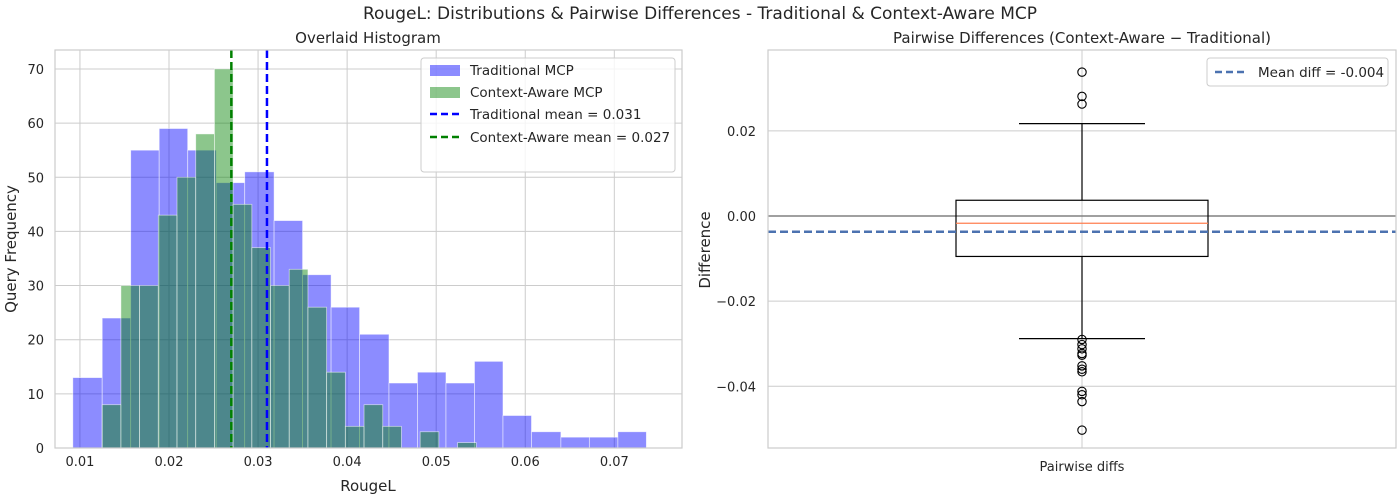 Image resolution: width=1400 pixels, height=500 pixels. I want to click on legend-label-context-aware: Context-Aware MCP, so click(536, 93).